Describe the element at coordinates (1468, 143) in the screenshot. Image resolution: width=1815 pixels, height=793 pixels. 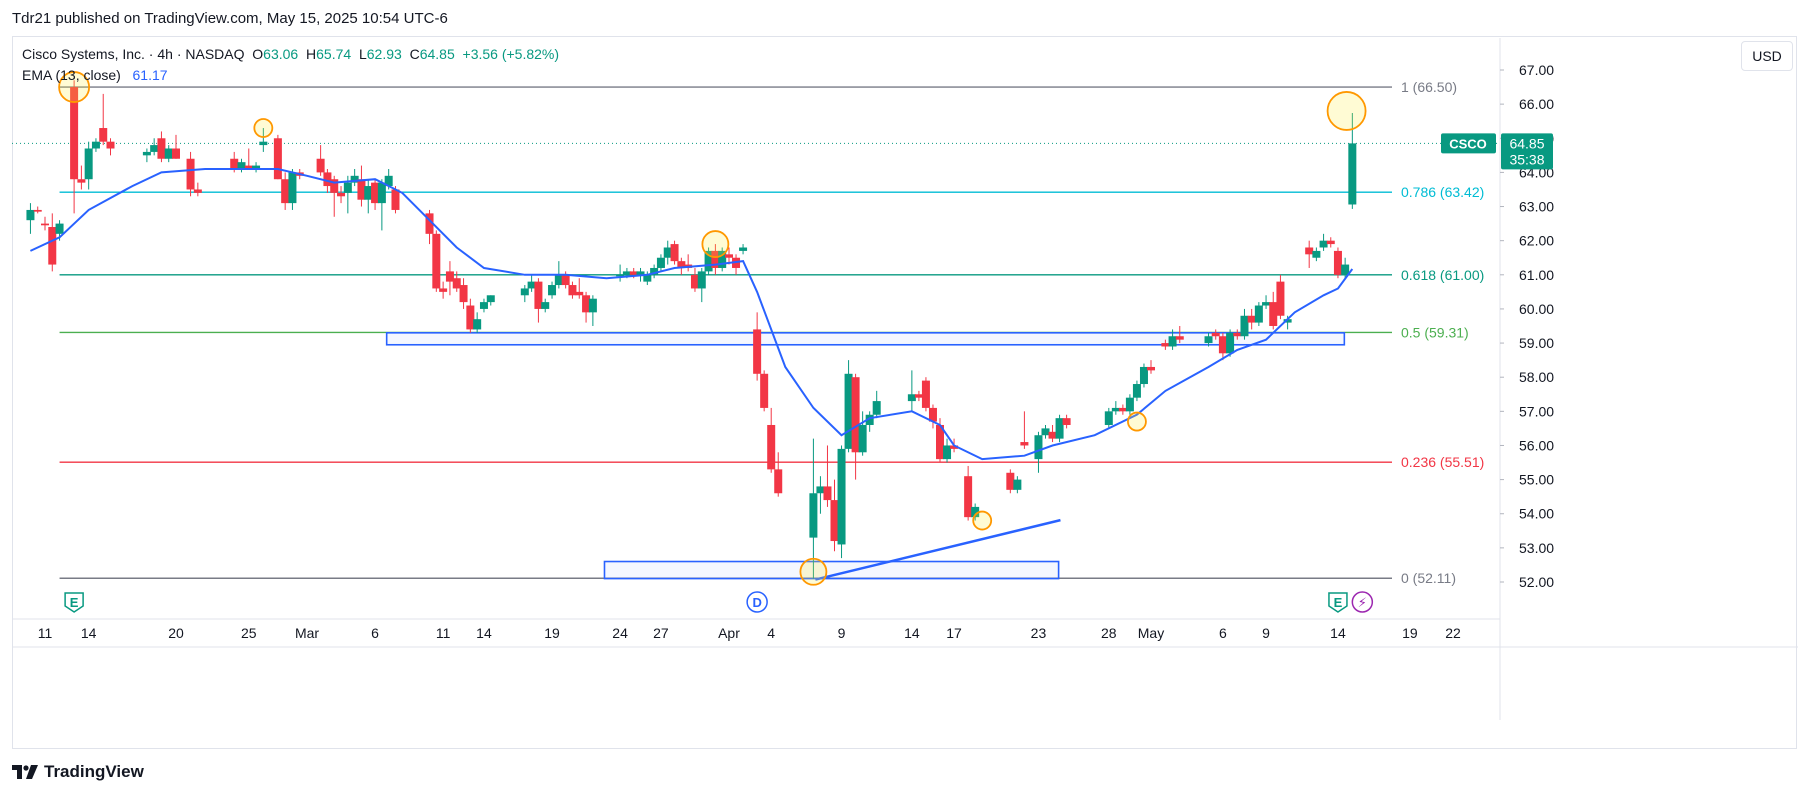
I see `price-tag-symbol: CSCO` at that location.